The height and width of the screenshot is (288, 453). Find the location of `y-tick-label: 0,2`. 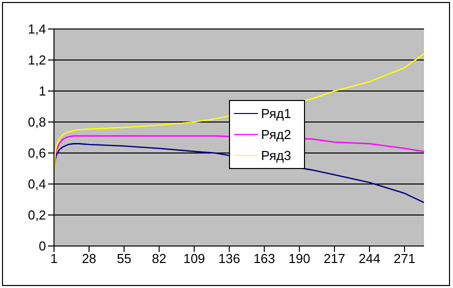

y-tick-label: 0,2 is located at coordinates (37, 215).